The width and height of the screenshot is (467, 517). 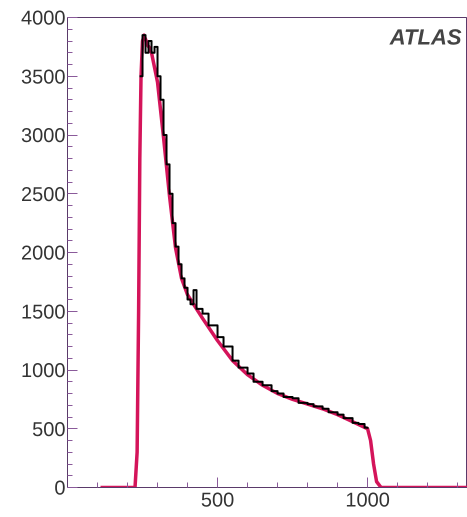 What do you see at coordinates (60, 489) in the screenshot?
I see `y-tick-label: 0` at bounding box center [60, 489].